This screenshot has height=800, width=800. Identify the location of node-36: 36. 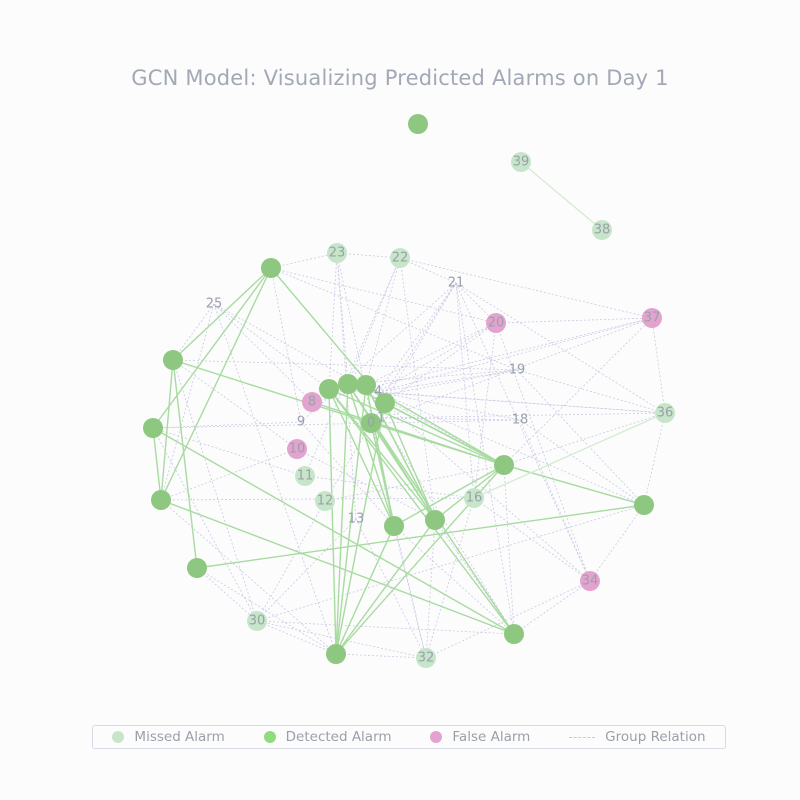
(665, 413).